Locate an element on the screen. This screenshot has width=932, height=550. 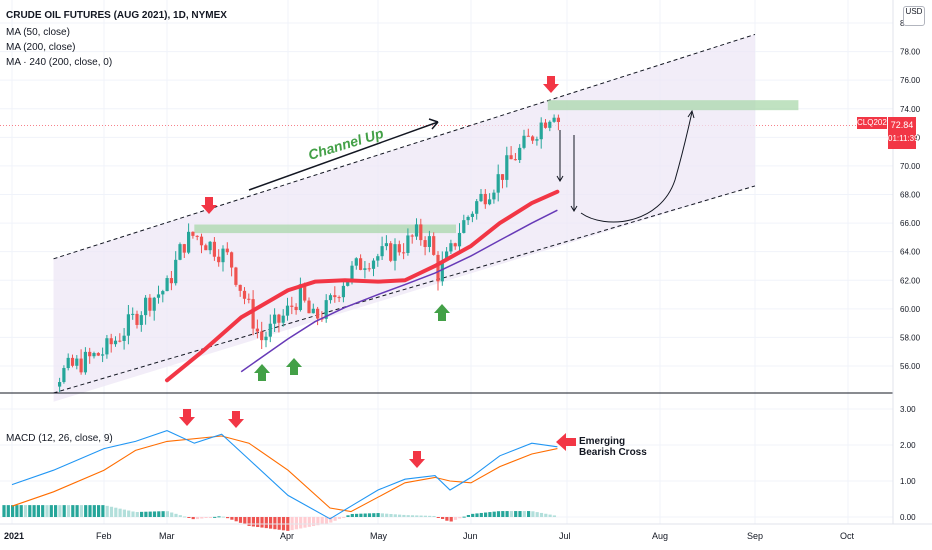
recovery-arrowhead-icon is located at coordinates (691, 114).